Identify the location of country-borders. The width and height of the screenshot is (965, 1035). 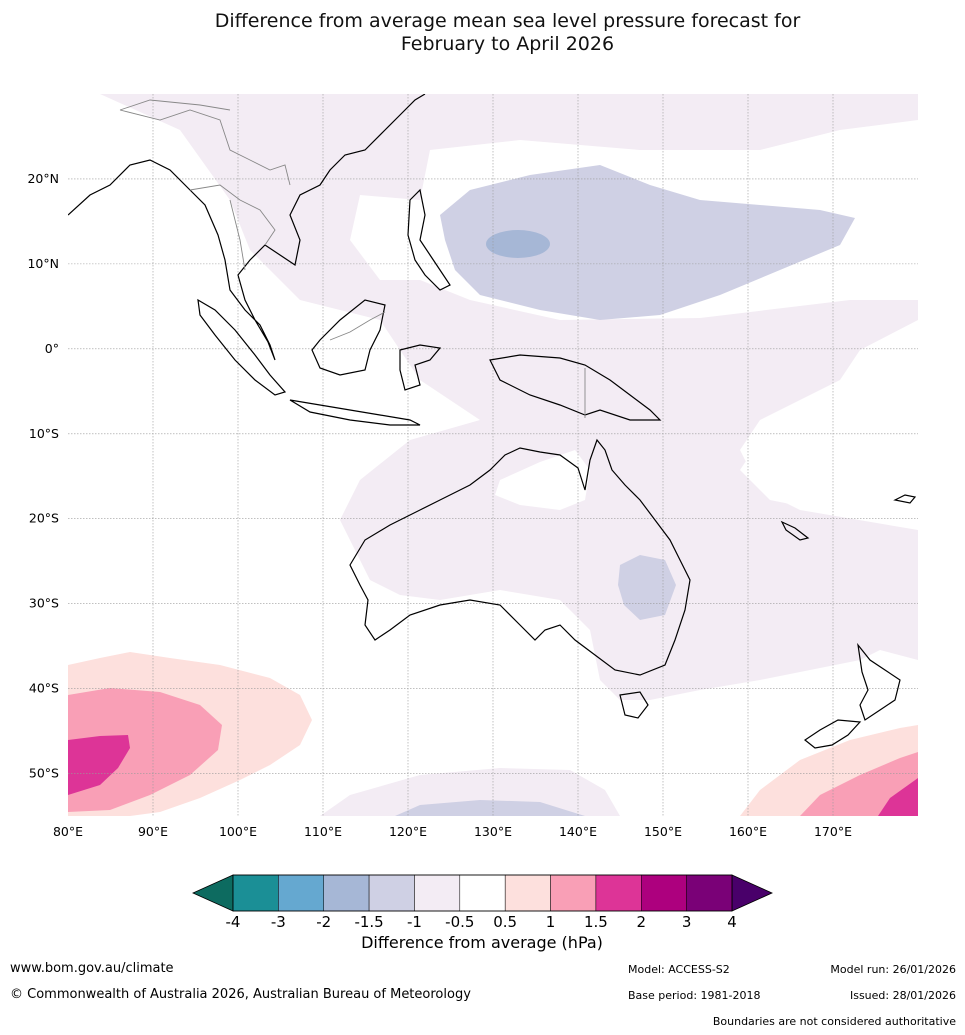
(352, 258).